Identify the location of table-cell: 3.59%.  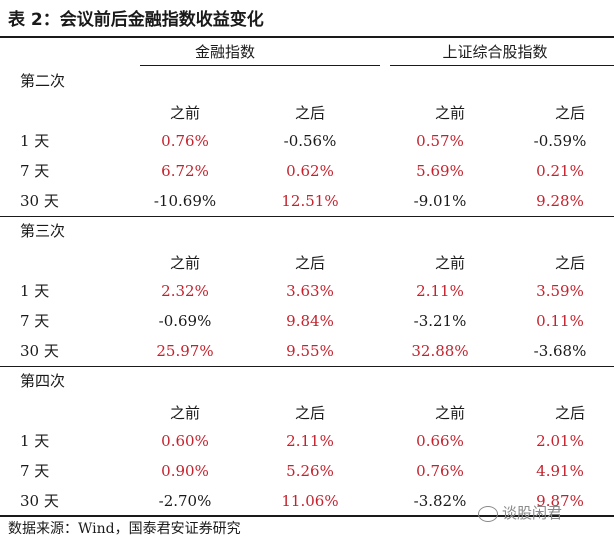
(560, 291).